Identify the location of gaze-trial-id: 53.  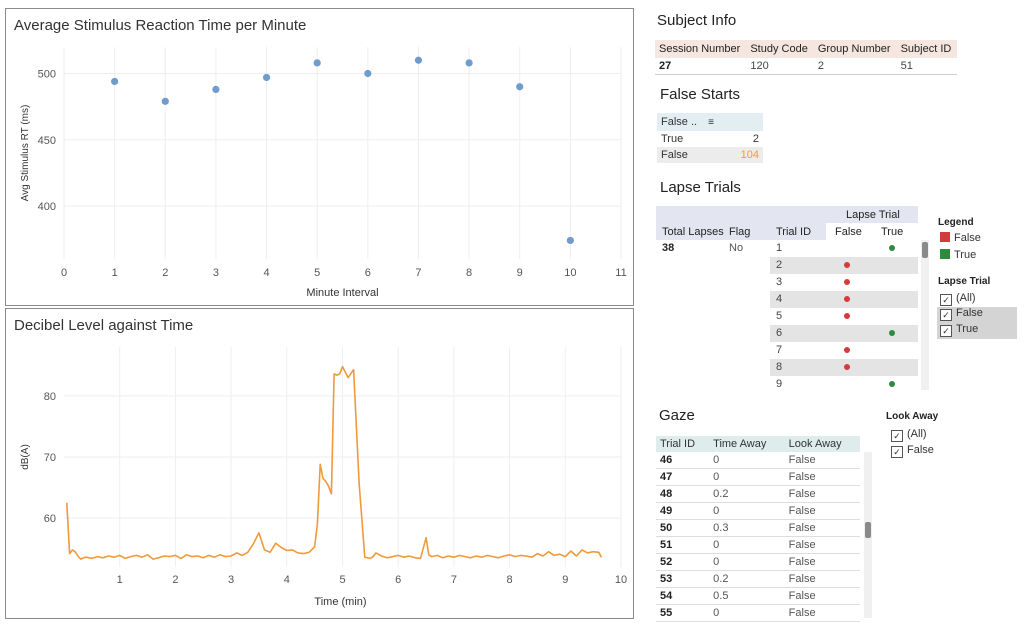
(683, 579).